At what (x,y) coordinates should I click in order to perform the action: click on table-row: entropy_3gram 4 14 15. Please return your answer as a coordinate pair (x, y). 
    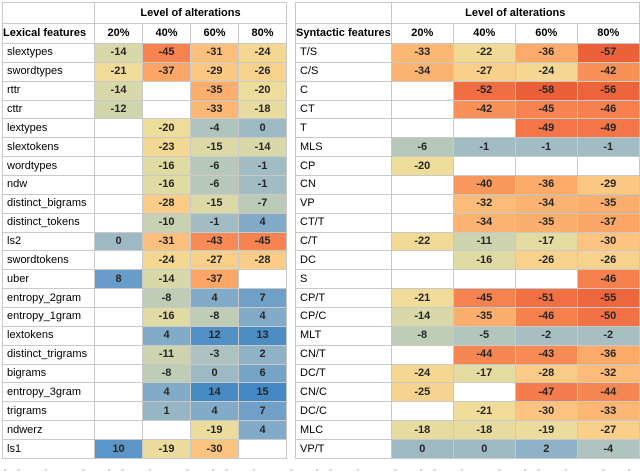
    Looking at the image, I should click on (144, 392).